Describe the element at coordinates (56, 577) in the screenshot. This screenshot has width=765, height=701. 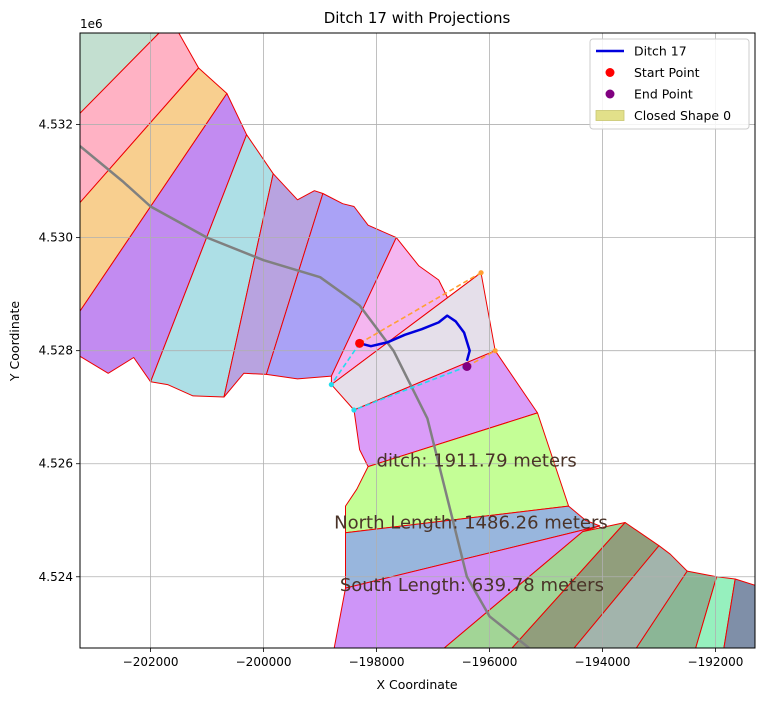
I see `y-tick-label-0: 4.524` at that location.